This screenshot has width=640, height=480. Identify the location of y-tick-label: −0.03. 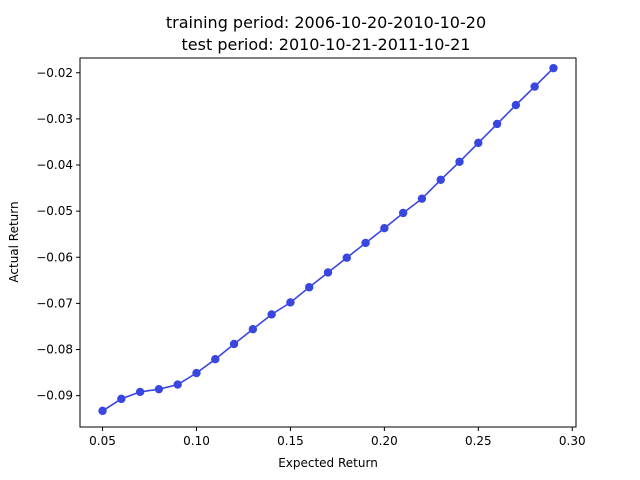
(54, 119).